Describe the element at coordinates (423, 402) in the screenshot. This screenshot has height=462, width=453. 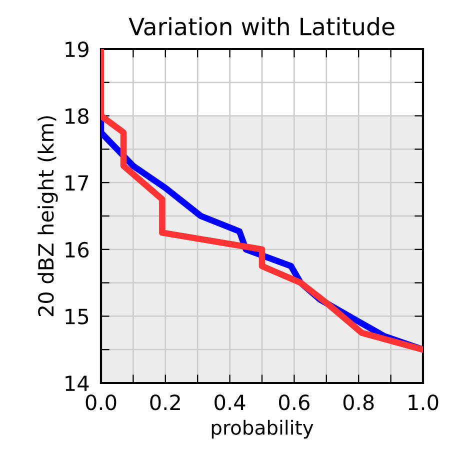
I see `x-tick-label: 1.0` at that location.